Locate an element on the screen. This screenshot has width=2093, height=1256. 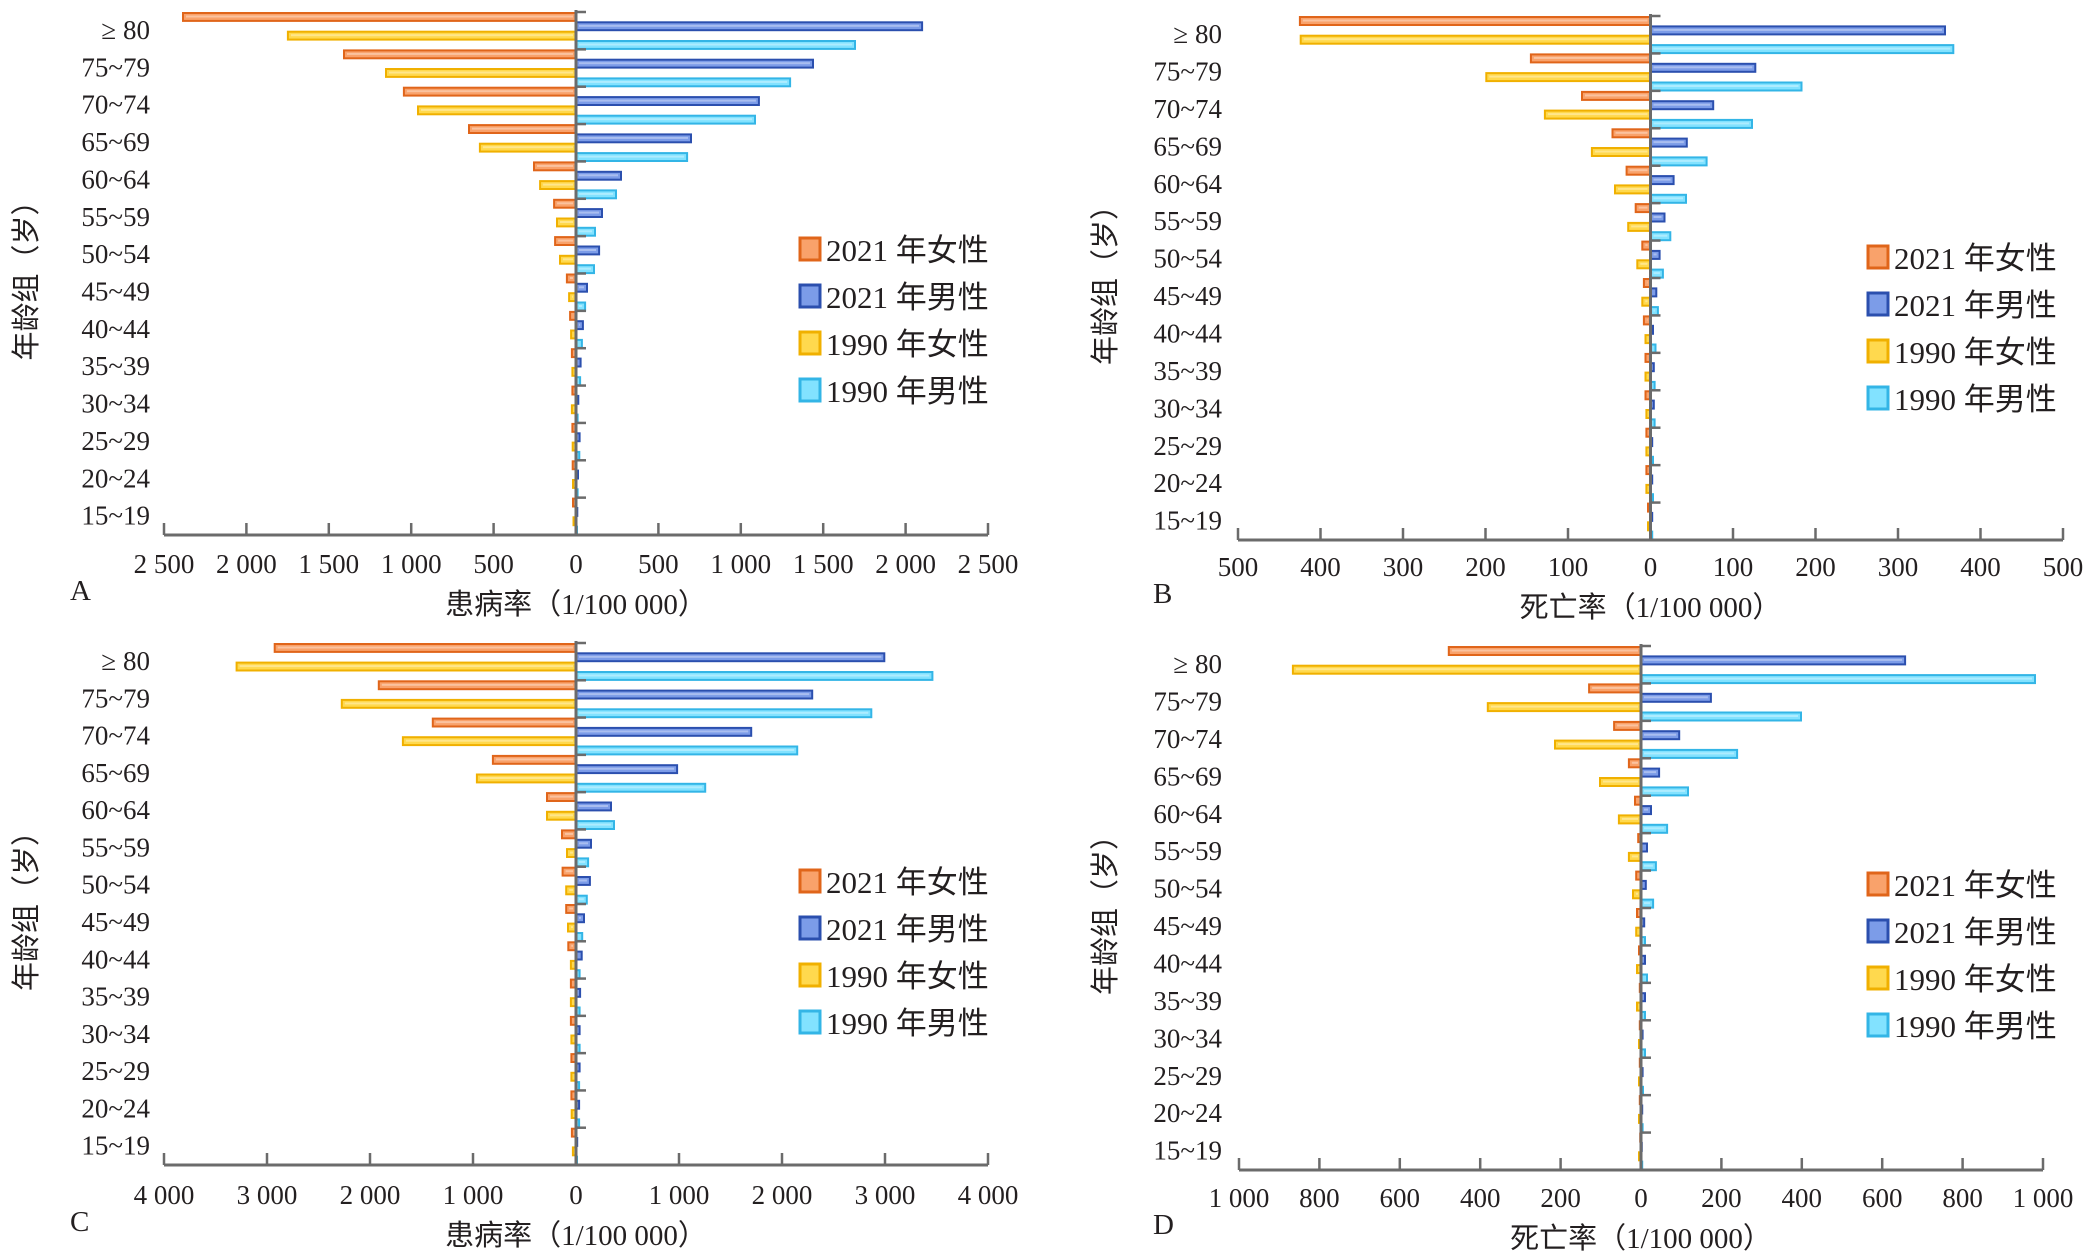
panel-c-legend-label-m1990: 1990 年男性 is located at coordinates (907, 1023).